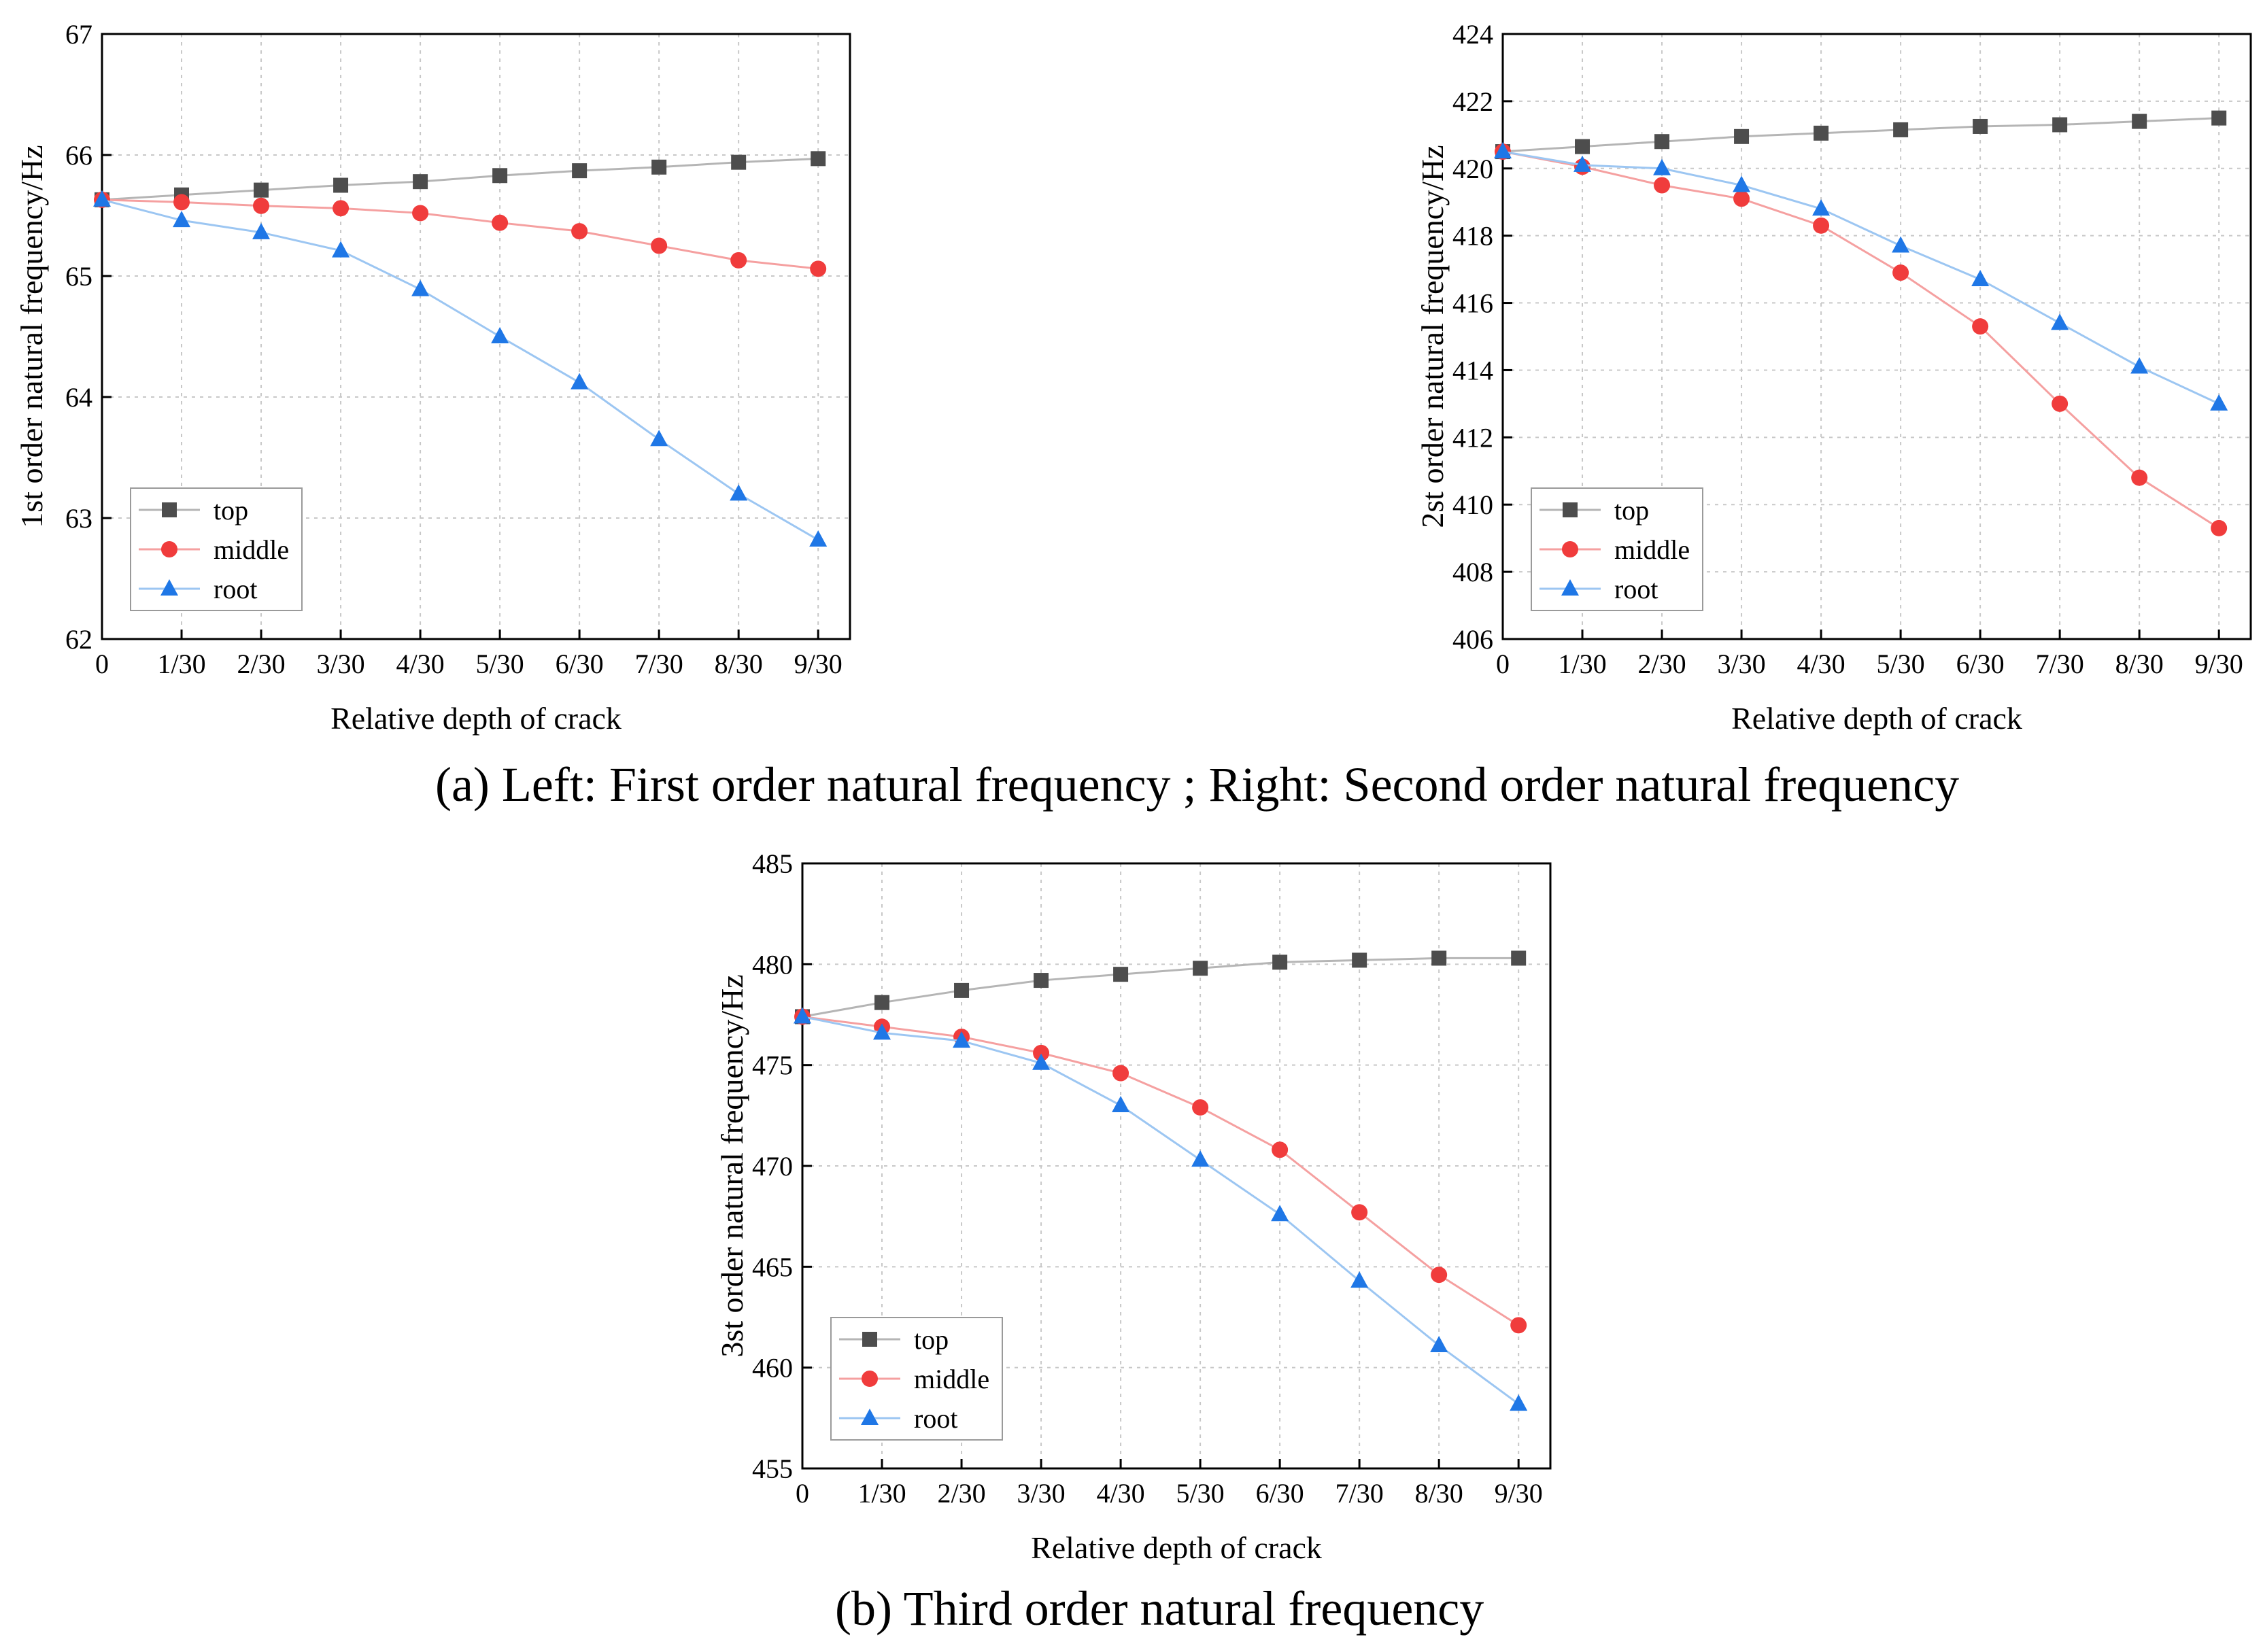 This screenshot has height=1652, width=2263. What do you see at coordinates (78, 276) in the screenshot?
I see `y-tick-label: 65` at bounding box center [78, 276].